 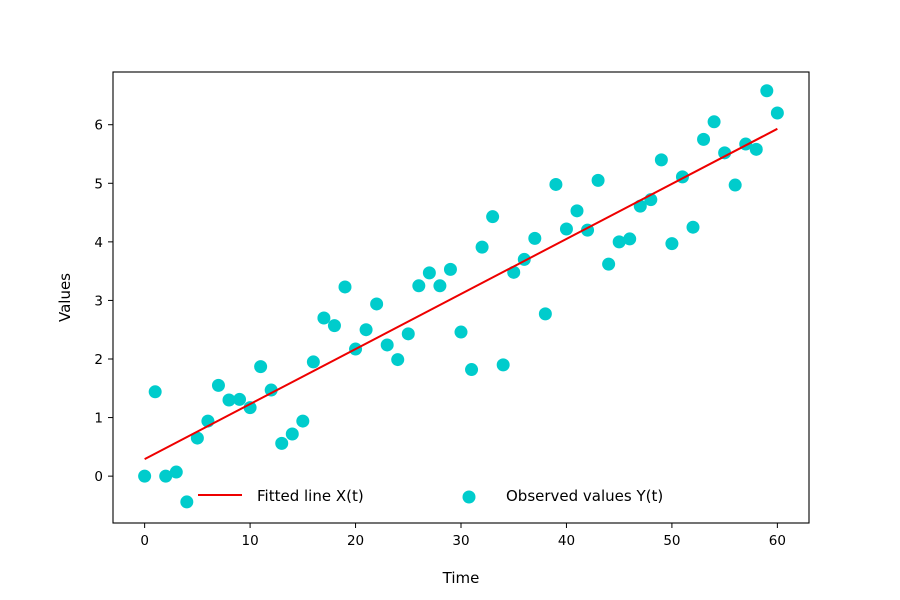 I want to click on y-tick-label: 3, so click(x=98, y=301).